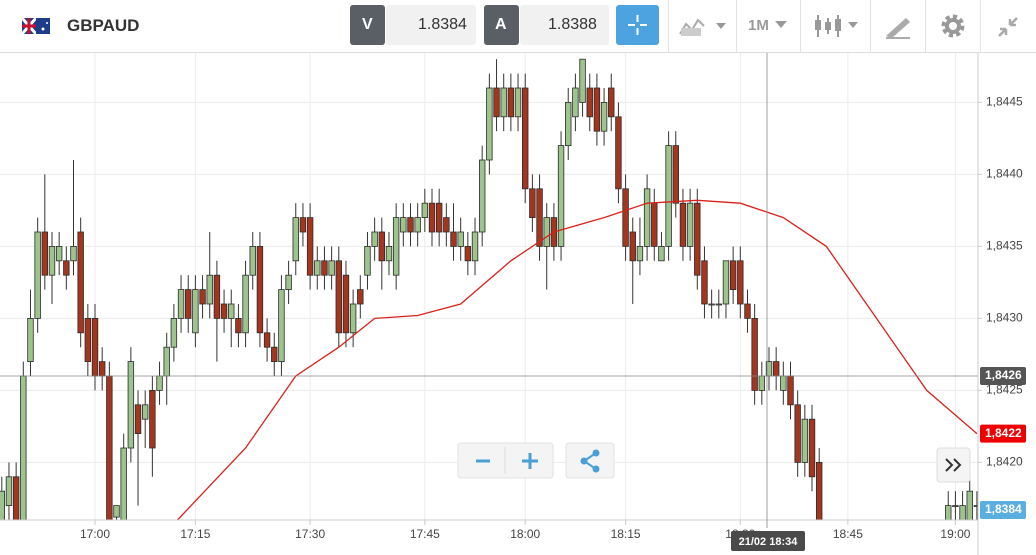  What do you see at coordinates (704, 26) in the screenshot?
I see `chart-type-button` at bounding box center [704, 26].